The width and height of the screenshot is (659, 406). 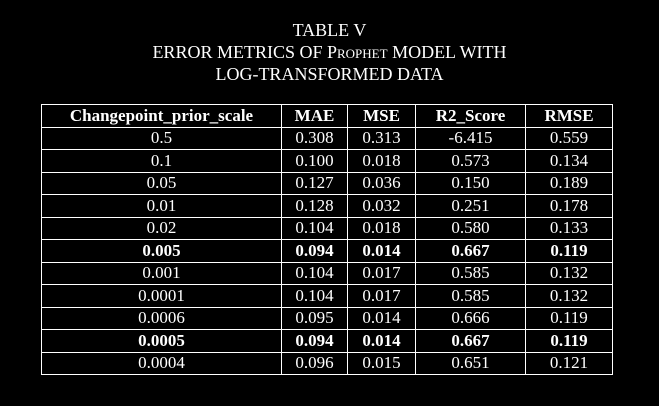 I want to click on table-cell: 0.308, so click(x=314, y=138).